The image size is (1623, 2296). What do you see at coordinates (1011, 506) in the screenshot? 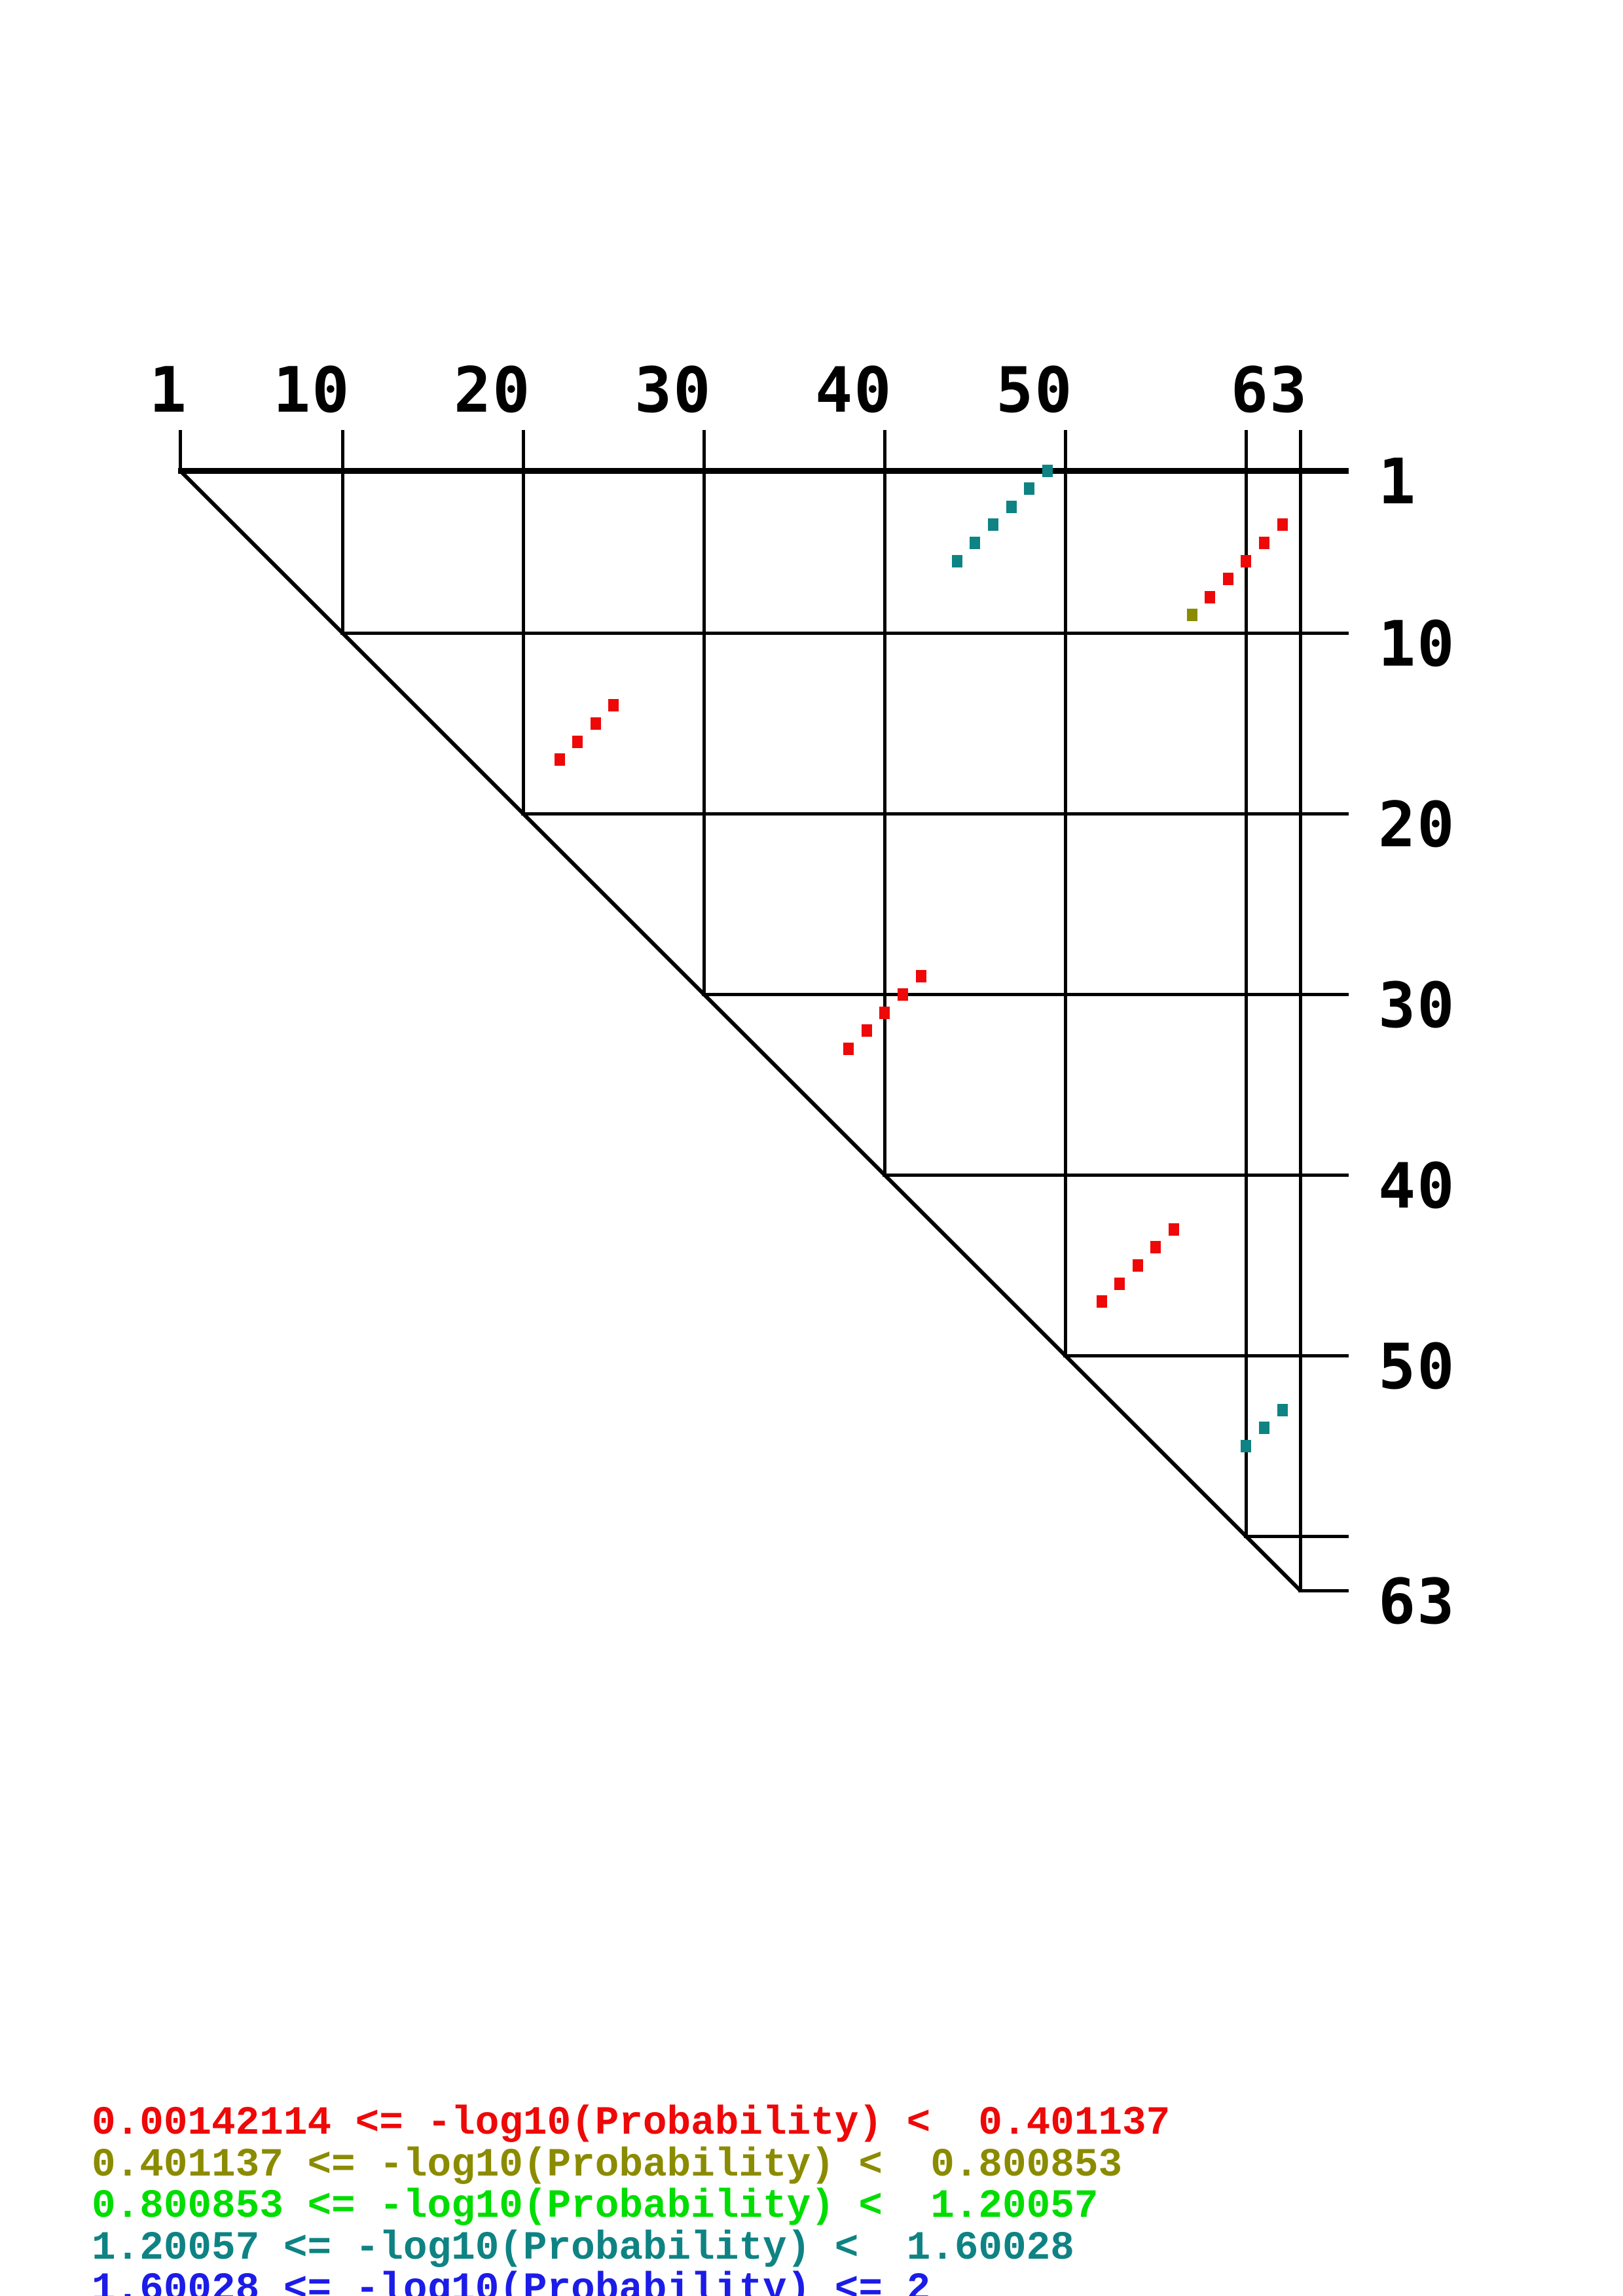
I see `dot-pair-i3-j47` at bounding box center [1011, 506].